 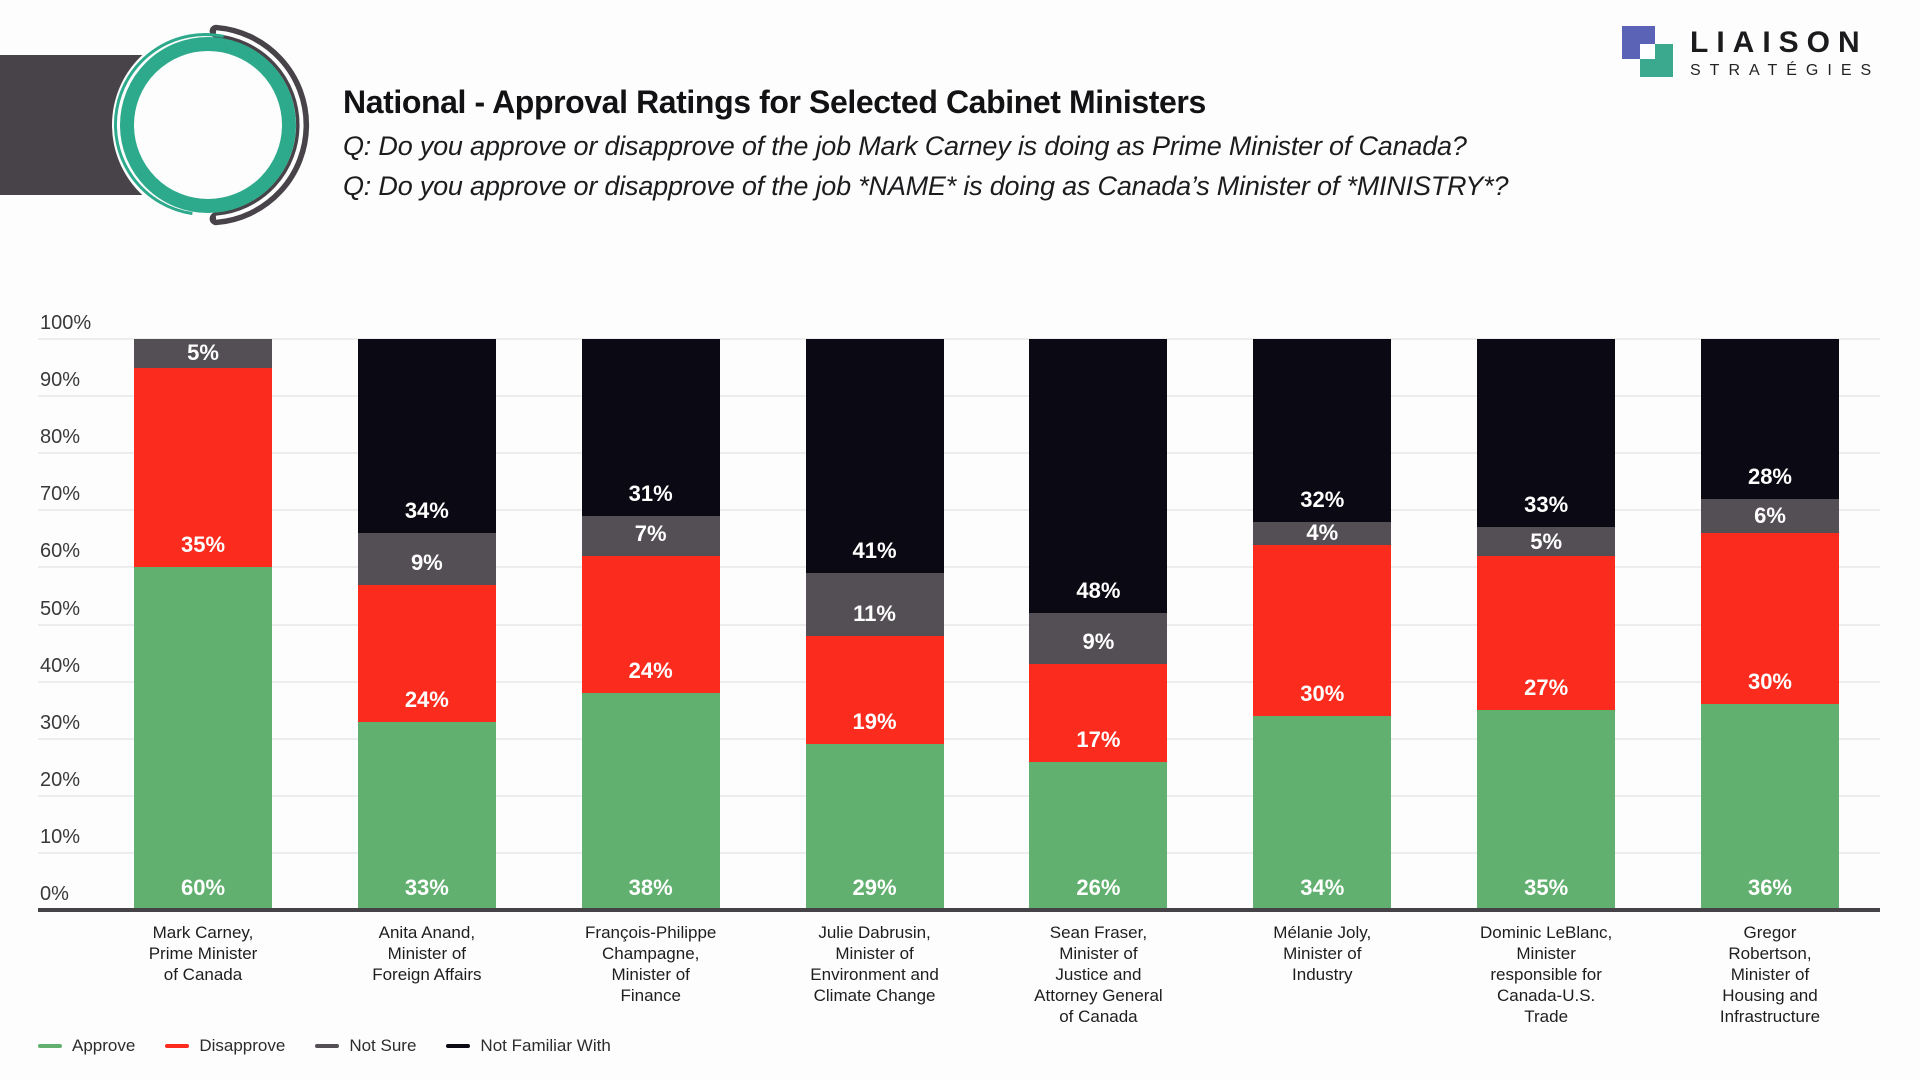 I want to click on brand-subname: STRATÉGIES, so click(x=1785, y=70).